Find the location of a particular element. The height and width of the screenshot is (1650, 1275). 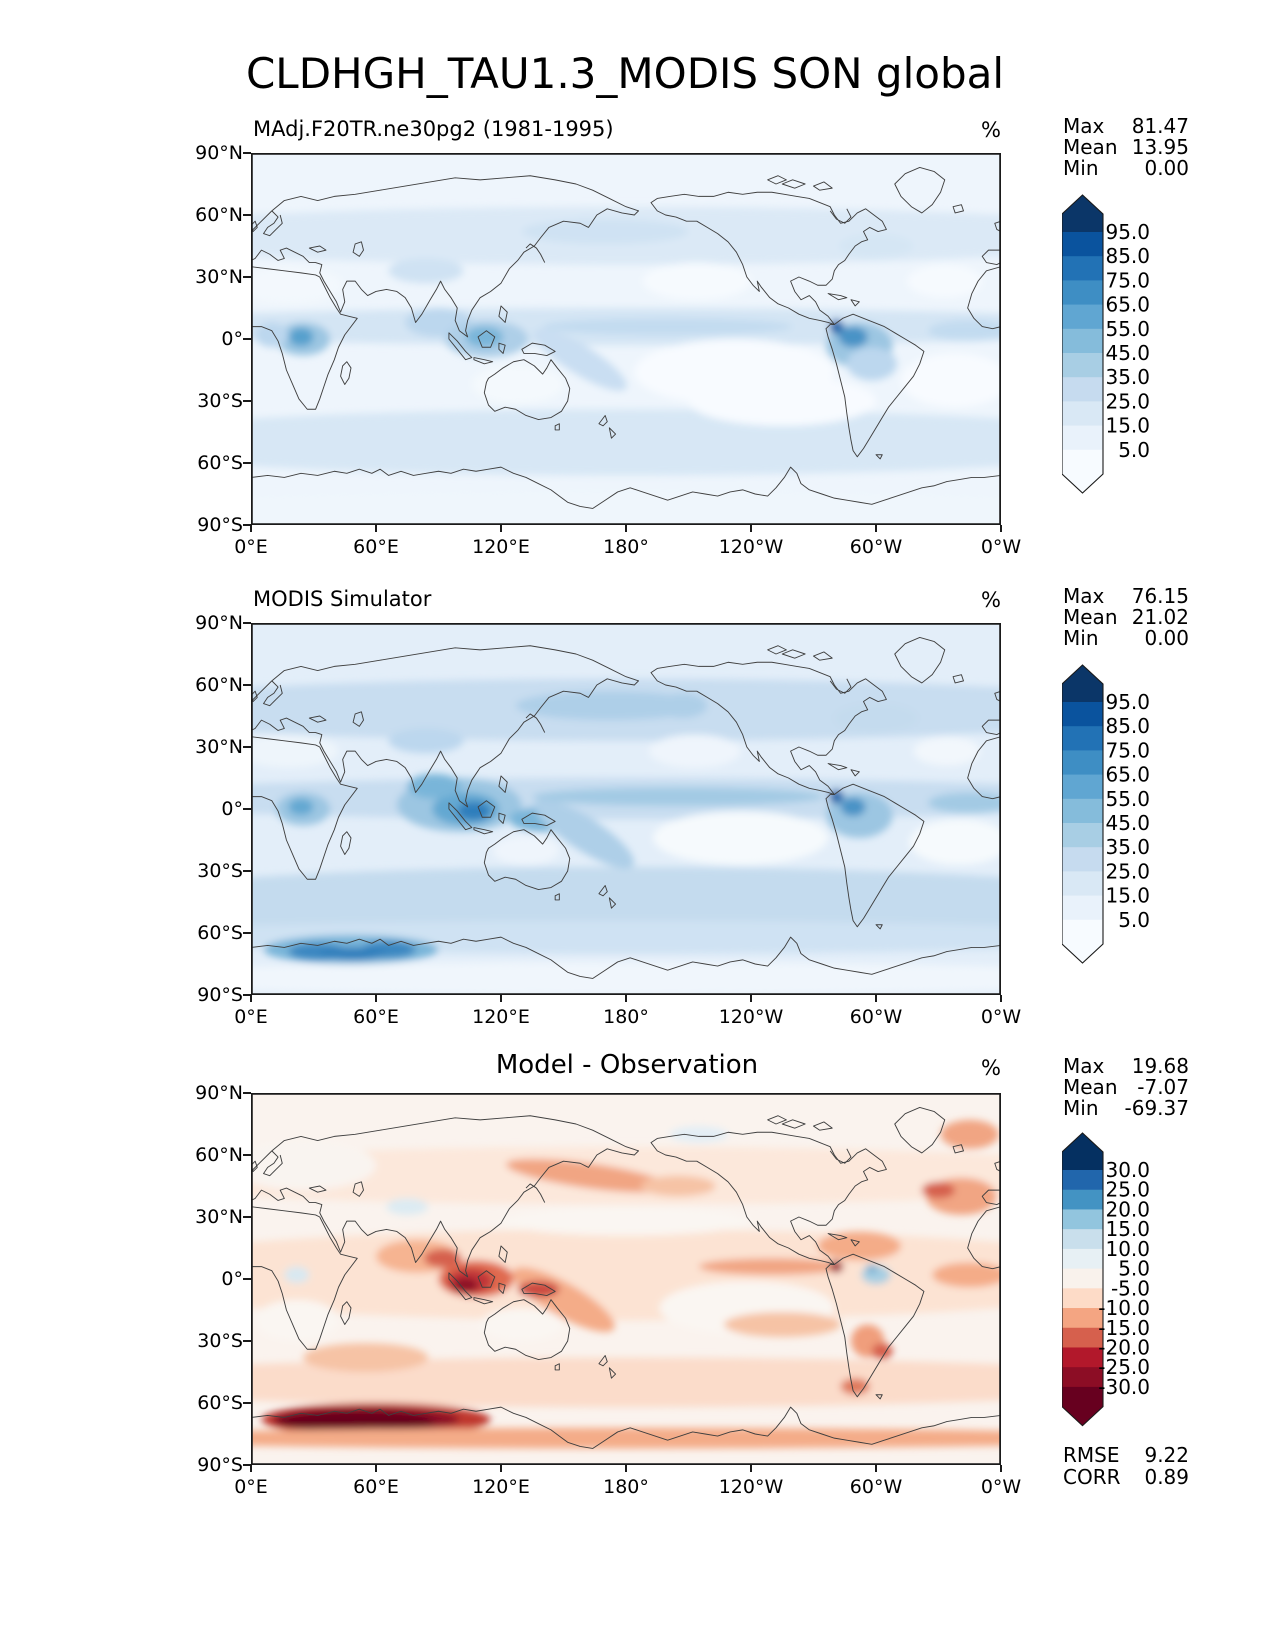

colorbar-tick-label: 85.0 is located at coordinates (1127, 256).